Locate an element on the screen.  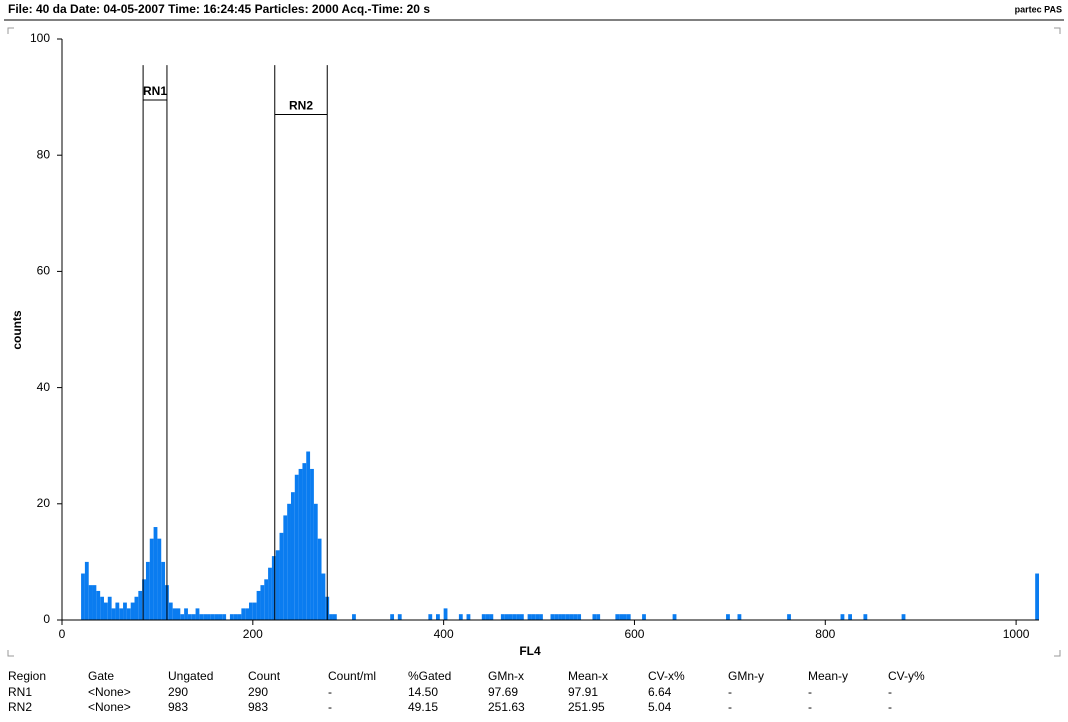
header-brand: partec PAS is located at coordinates (1038, 9).